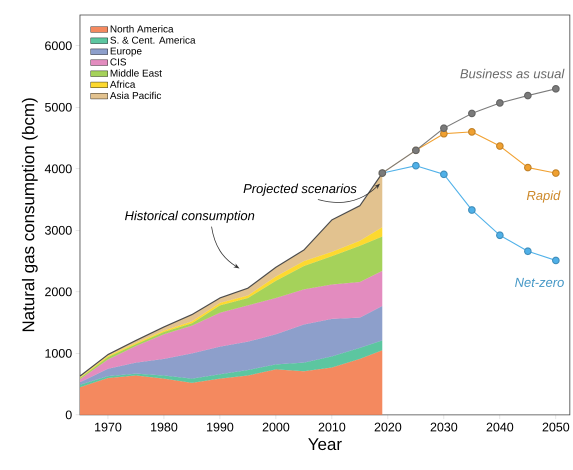  I want to click on series-label: Rapid, so click(543, 196).